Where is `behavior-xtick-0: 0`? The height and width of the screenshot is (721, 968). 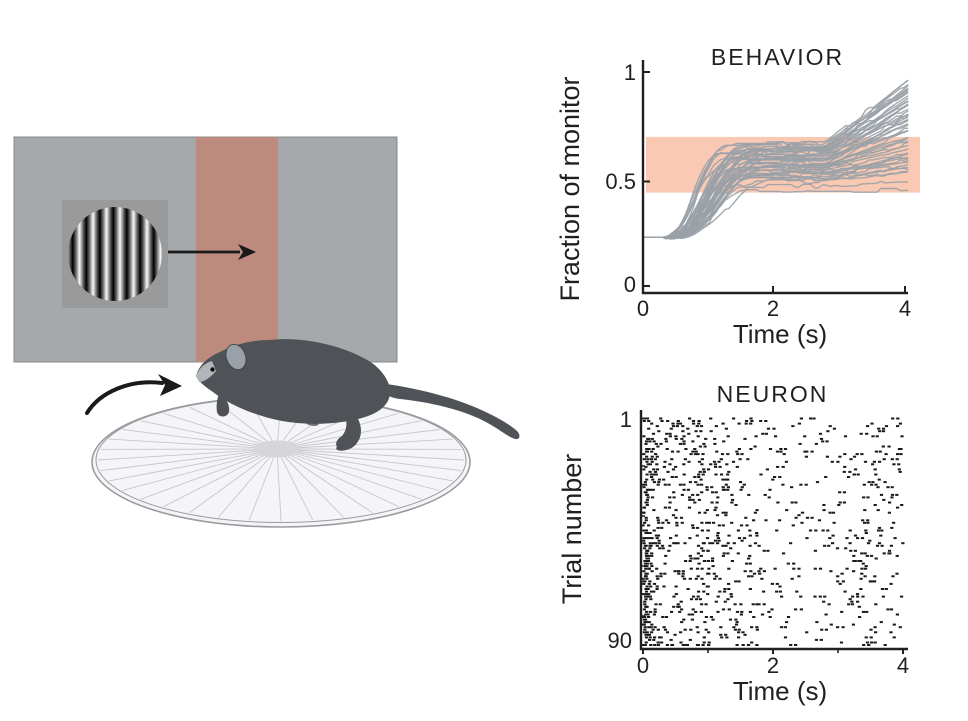
behavior-xtick-0: 0 is located at coordinates (643, 308).